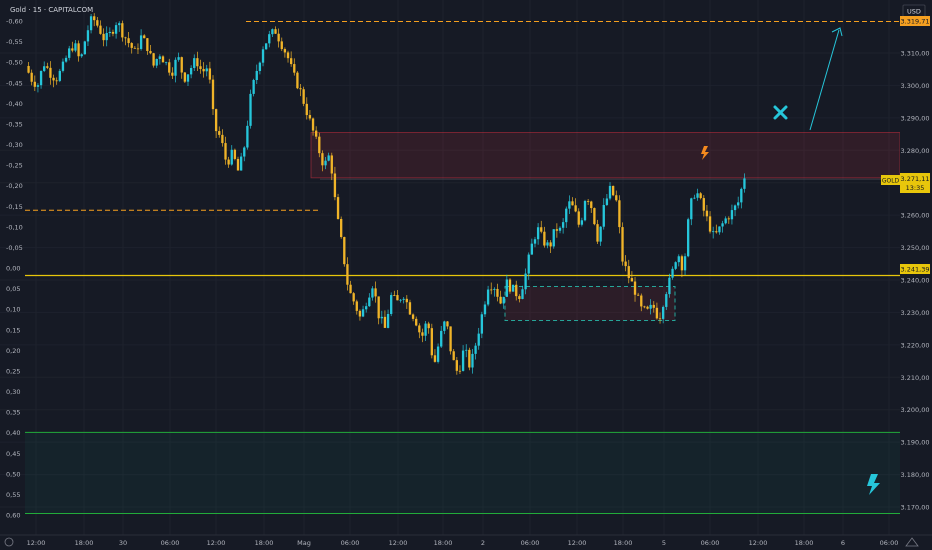  I want to click on symbol-title: Gold · 15 · CAPITALCOM, so click(51, 10).